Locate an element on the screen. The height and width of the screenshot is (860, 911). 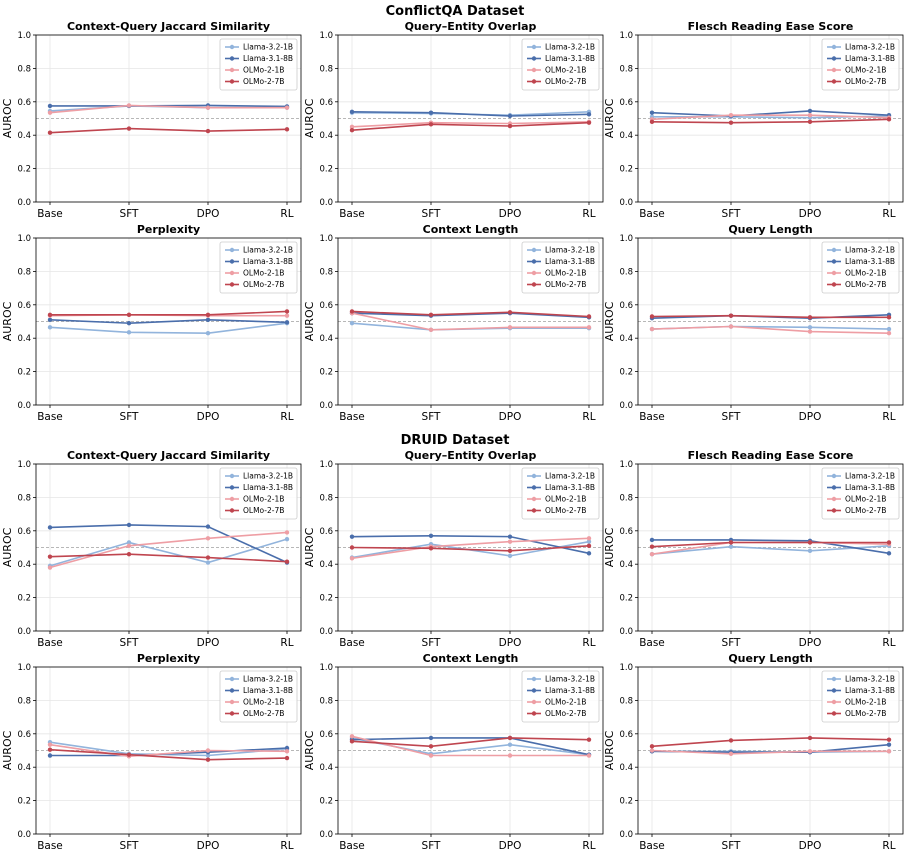
dataset-title-conflictqa: ConflictQA Dataset is located at coordinates (455, 11).